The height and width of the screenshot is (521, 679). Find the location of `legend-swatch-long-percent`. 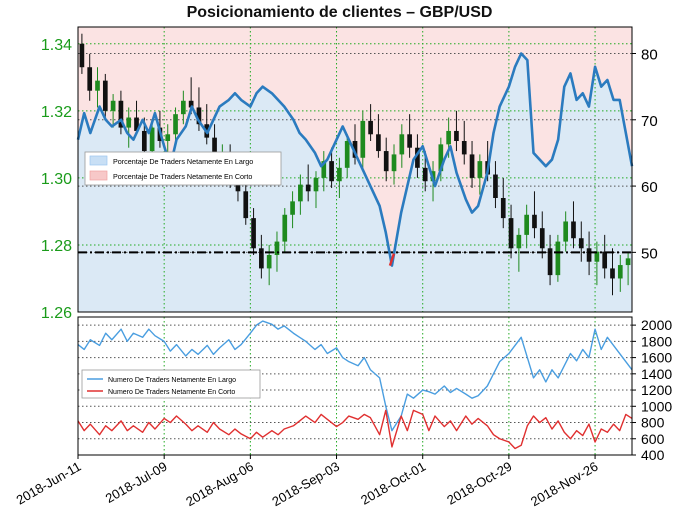

legend-swatch-long-percent is located at coordinates (98, 160).